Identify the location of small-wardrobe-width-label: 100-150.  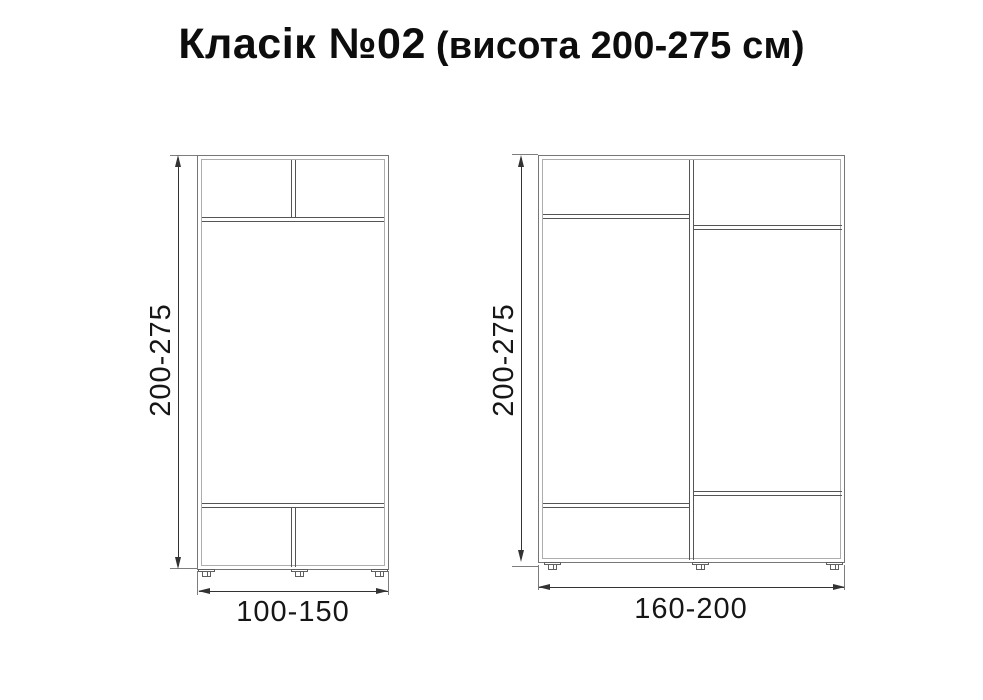
(293, 612).